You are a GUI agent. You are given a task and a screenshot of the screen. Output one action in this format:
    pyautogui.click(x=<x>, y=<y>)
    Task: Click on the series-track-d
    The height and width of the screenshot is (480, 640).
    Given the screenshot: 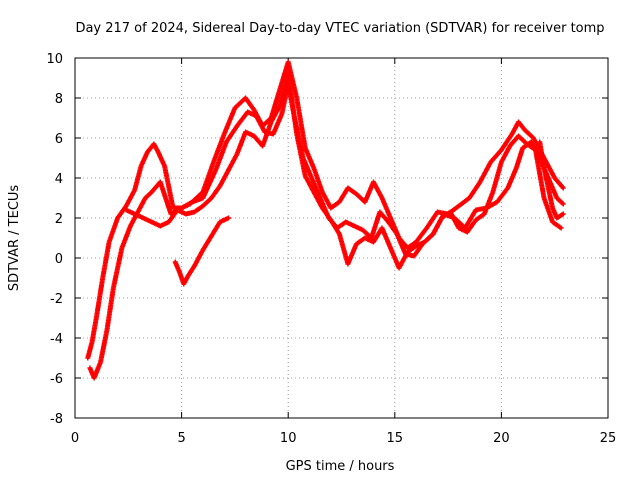 What is the action you would take?
    pyautogui.click(x=202, y=251)
    